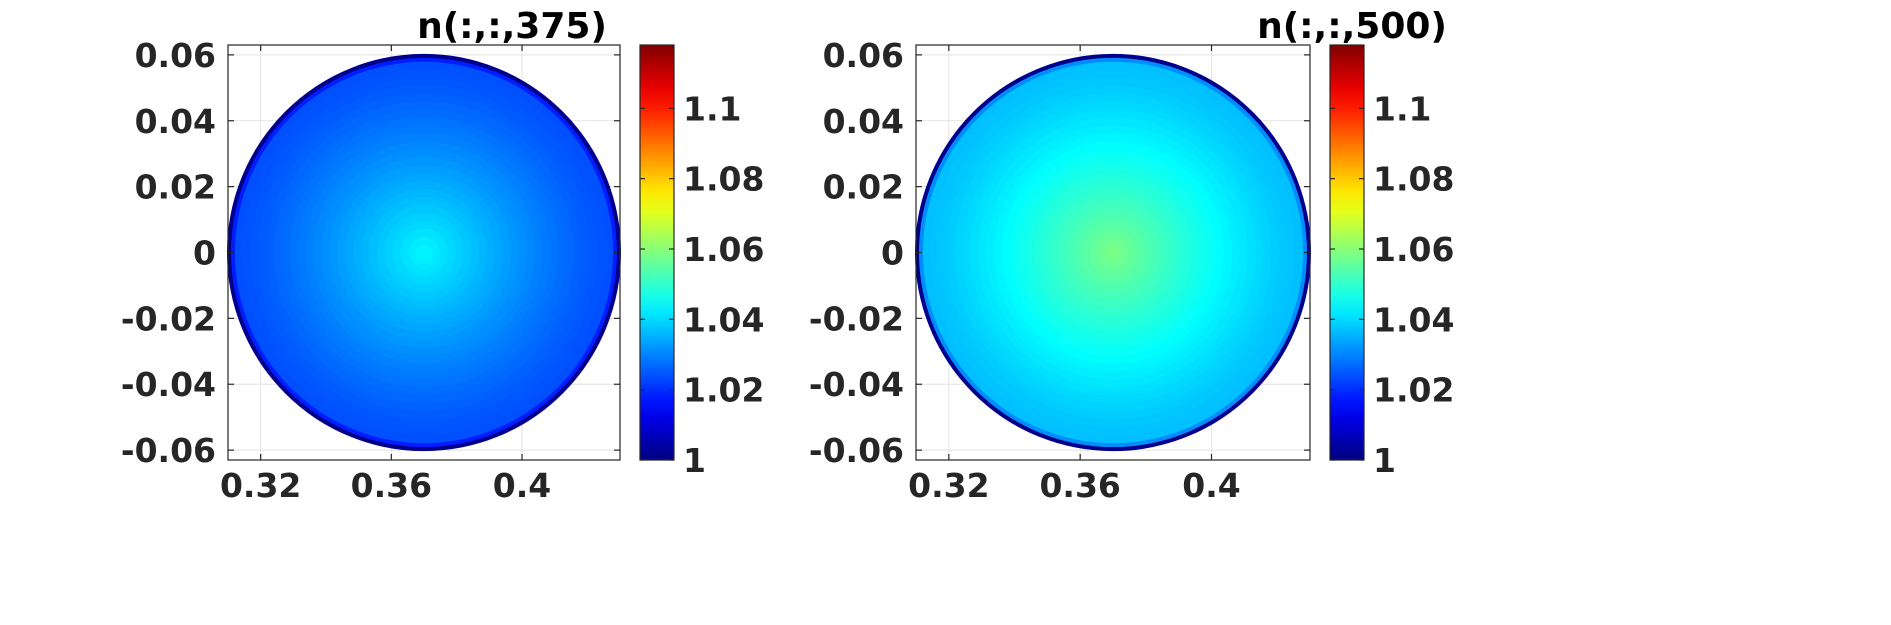  Describe the element at coordinates (512, 26) in the screenshot. I see `chart-title: n(:,:,375)` at that location.